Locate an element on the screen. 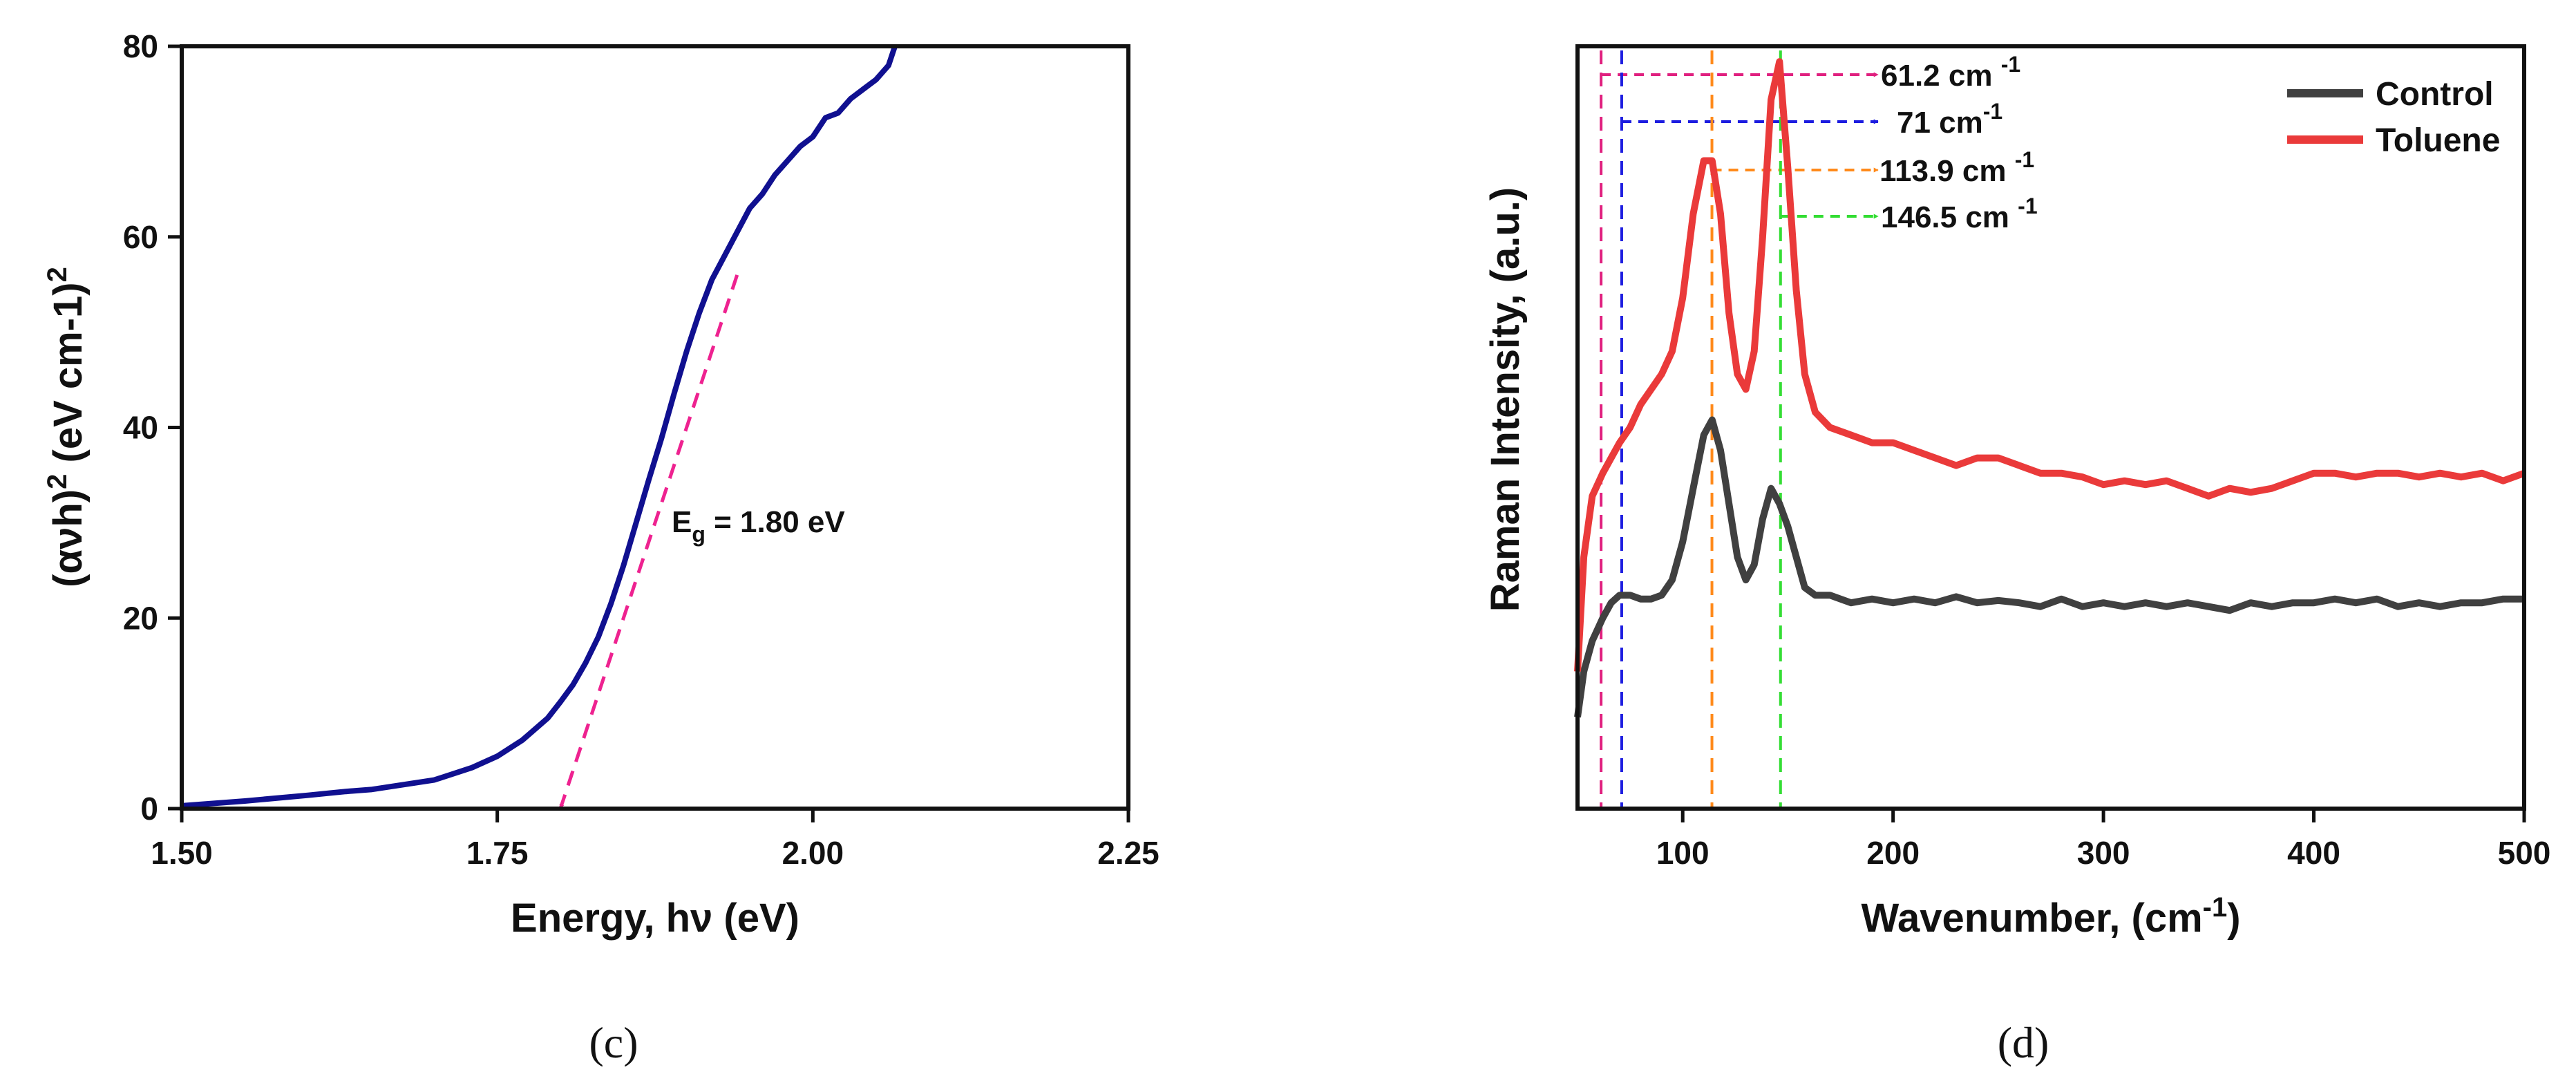 The height and width of the screenshot is (1083, 2576). x-tick-label-c: 2.00 is located at coordinates (813, 853).